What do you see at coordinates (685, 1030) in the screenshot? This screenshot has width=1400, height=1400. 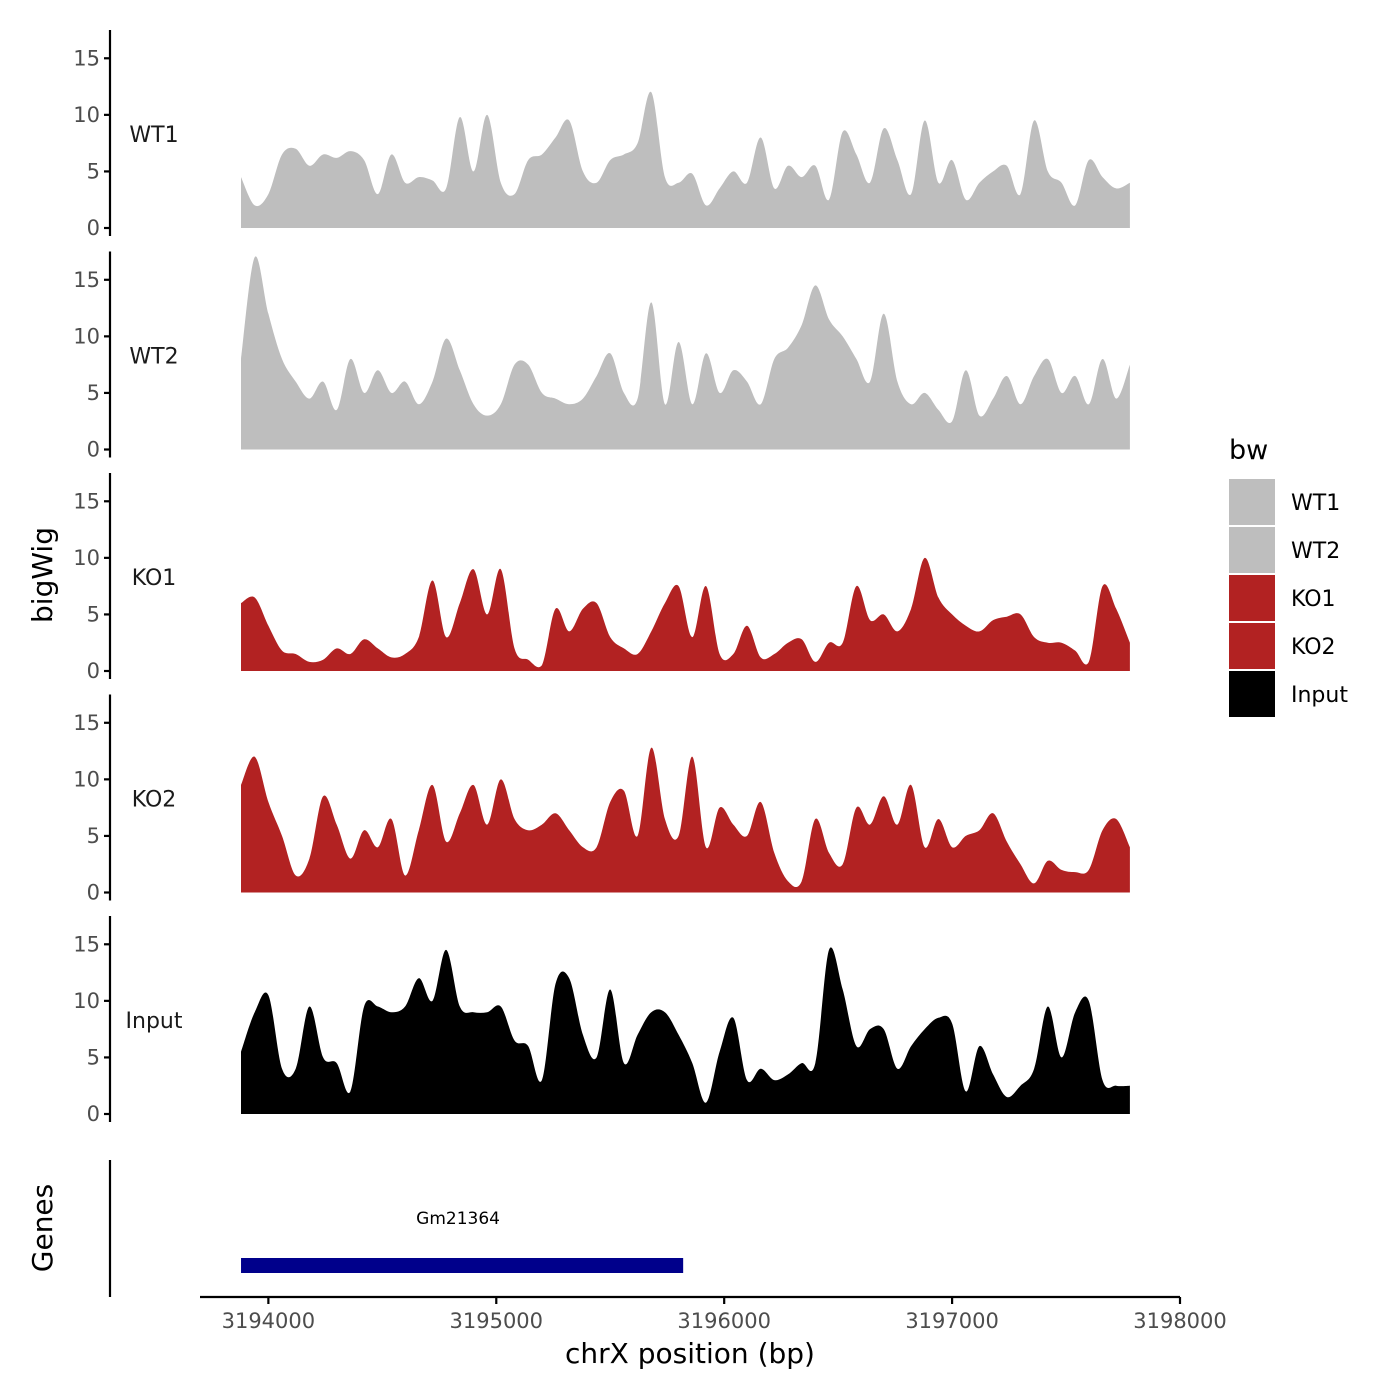 I see `track-area-input` at bounding box center [685, 1030].